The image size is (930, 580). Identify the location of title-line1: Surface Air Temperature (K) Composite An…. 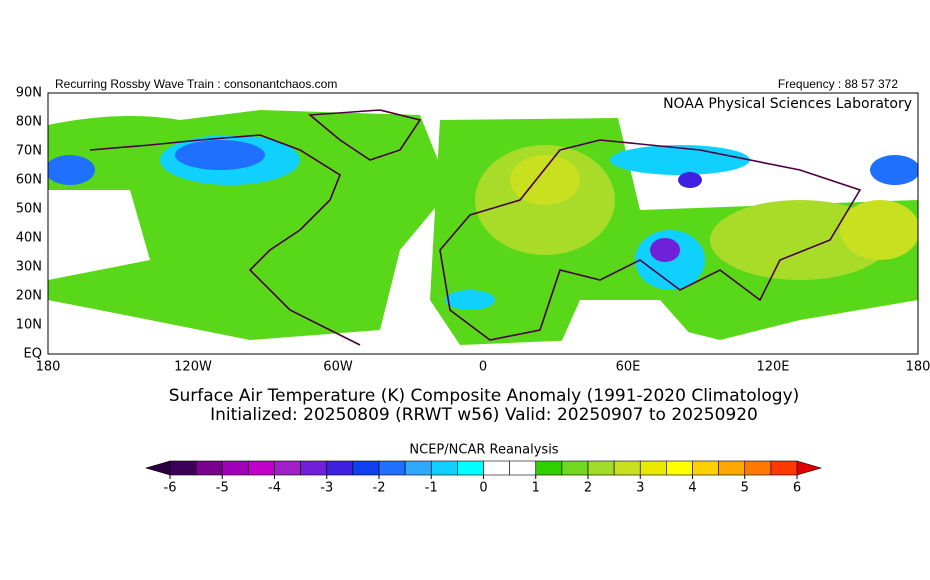
(484, 396).